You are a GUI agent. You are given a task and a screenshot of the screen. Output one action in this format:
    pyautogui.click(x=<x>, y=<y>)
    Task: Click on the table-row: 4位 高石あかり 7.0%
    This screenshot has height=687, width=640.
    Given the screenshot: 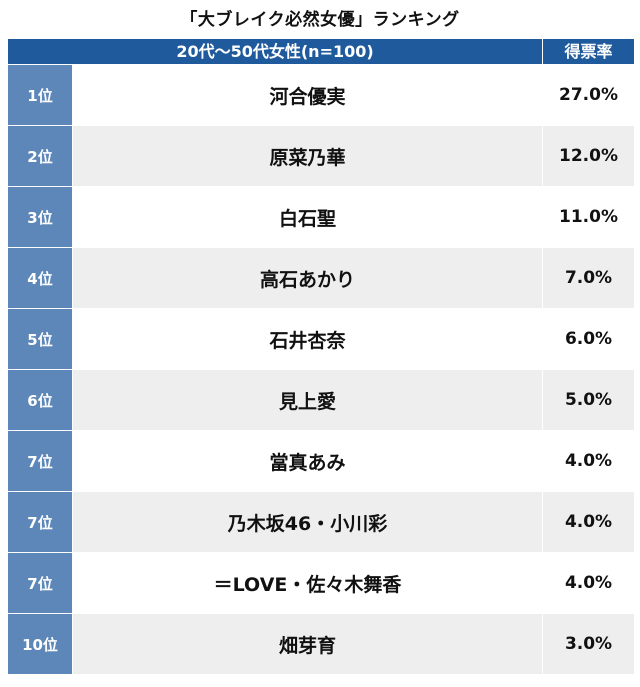 What is the action you would take?
    pyautogui.click(x=321, y=278)
    